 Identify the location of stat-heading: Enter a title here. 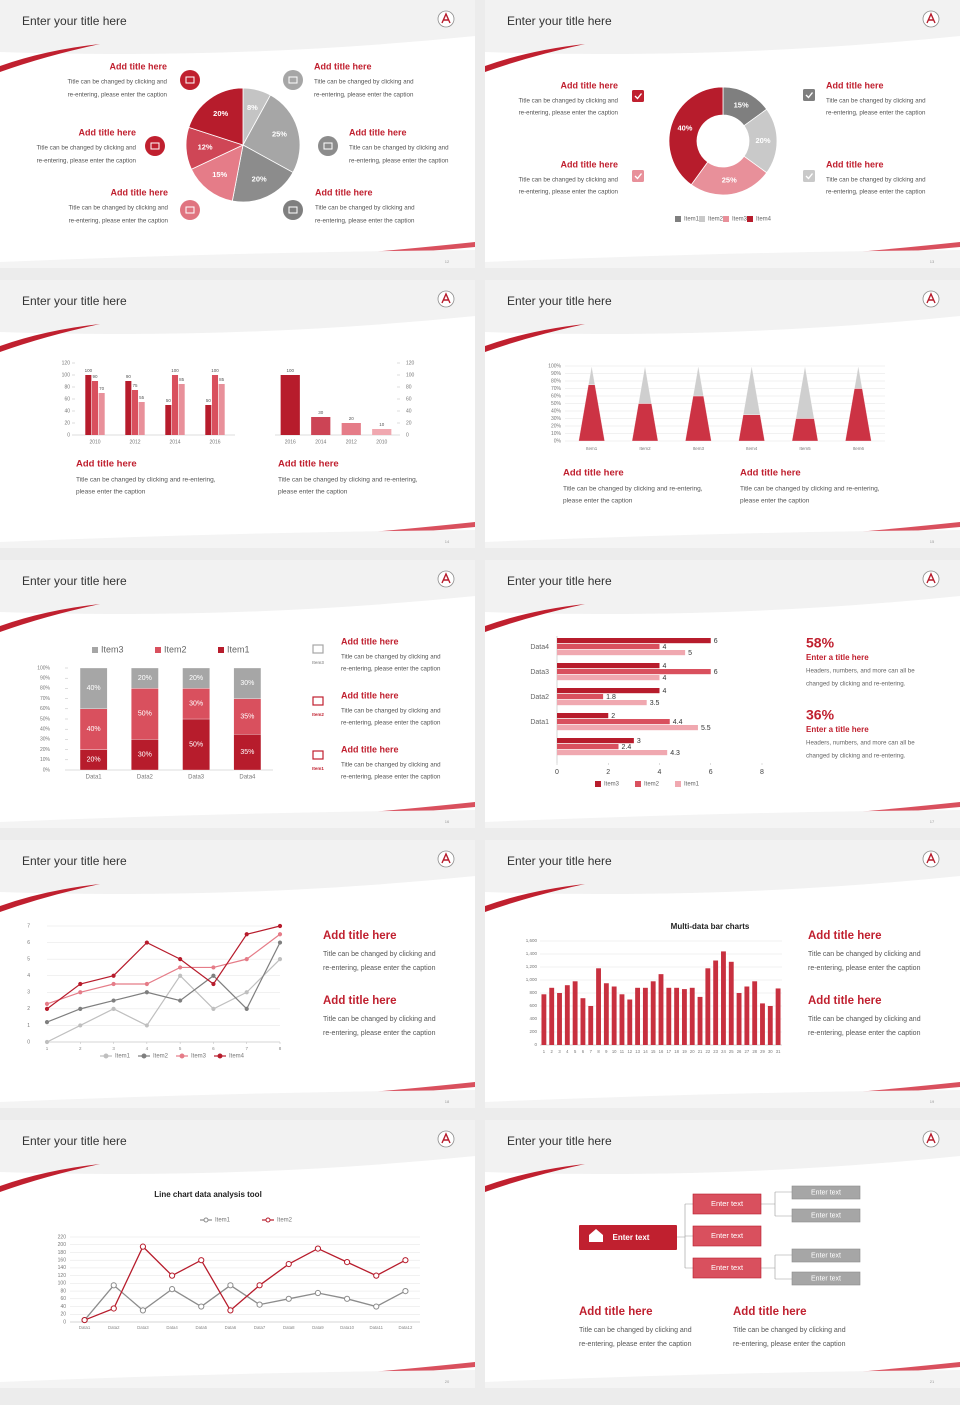
(837, 729).